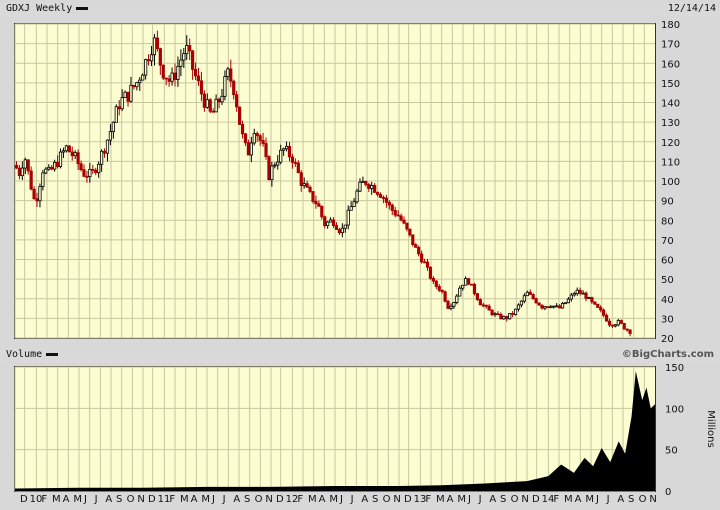 The width and height of the screenshot is (720, 510). What do you see at coordinates (670, 25) in the screenshot?
I see `y-tick-label: 180` at bounding box center [670, 25].